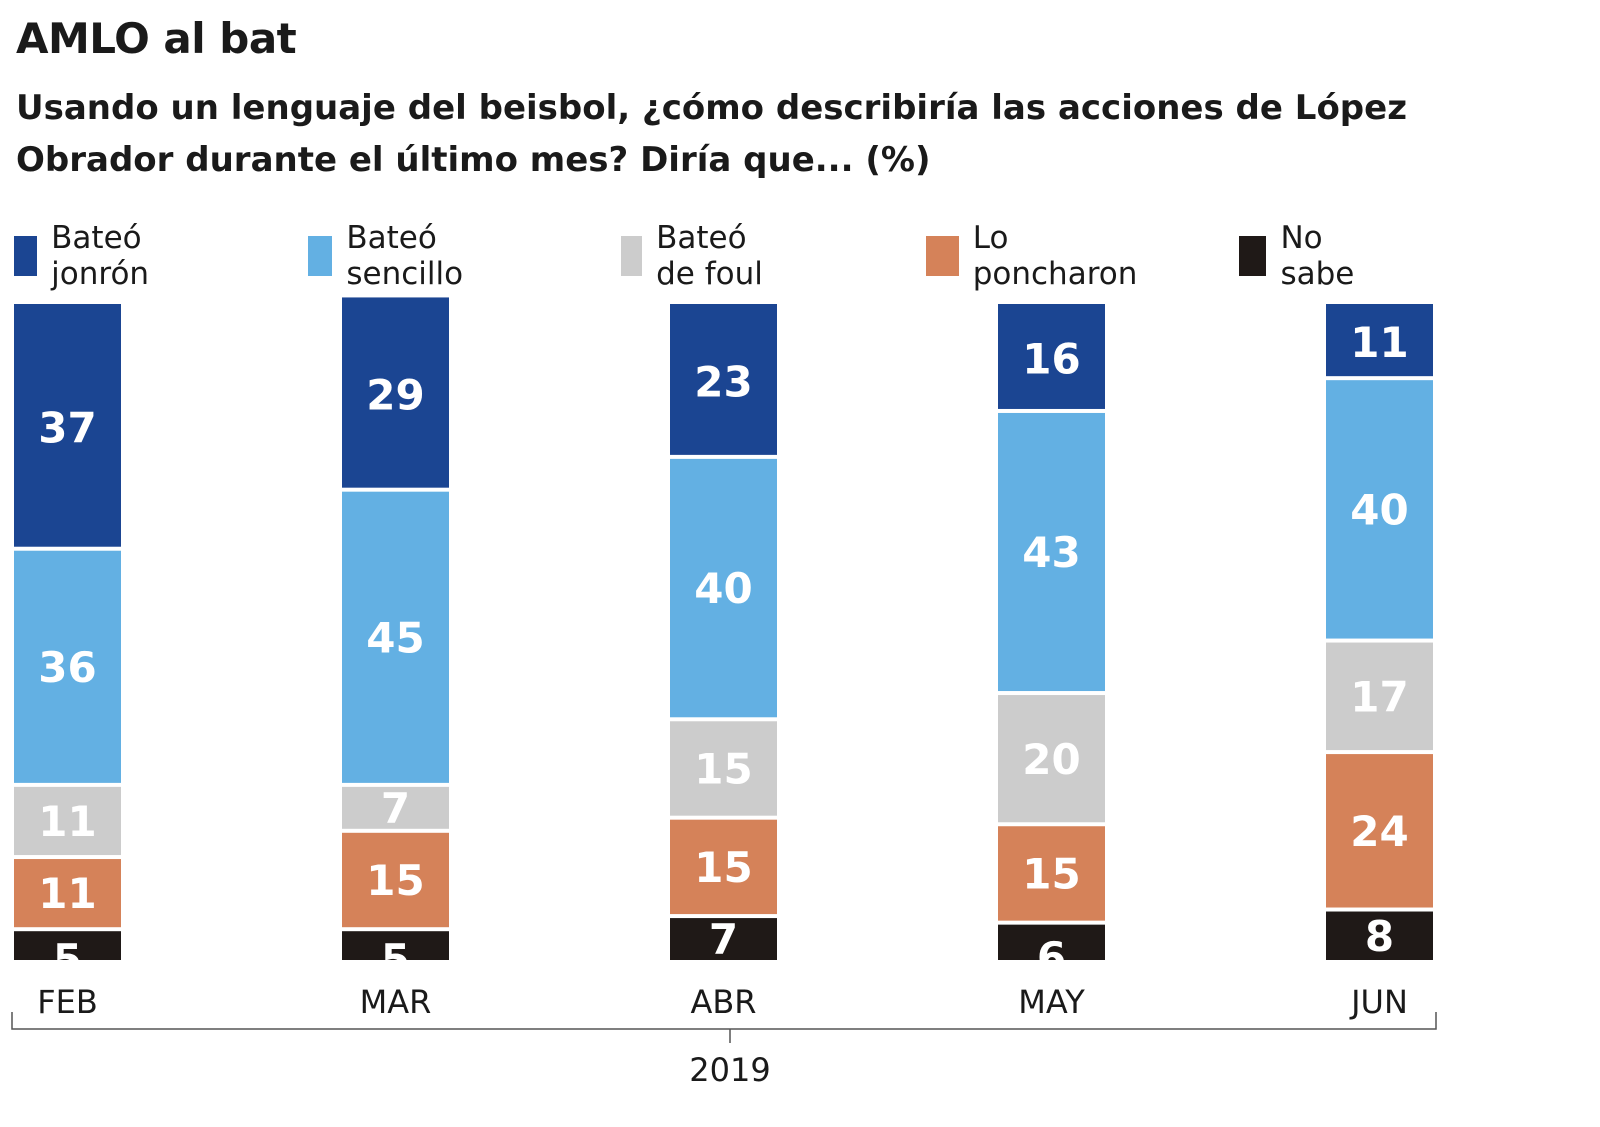 The image size is (1600, 1127). I want to click on x-axis-bracket, so click(724, 1027).